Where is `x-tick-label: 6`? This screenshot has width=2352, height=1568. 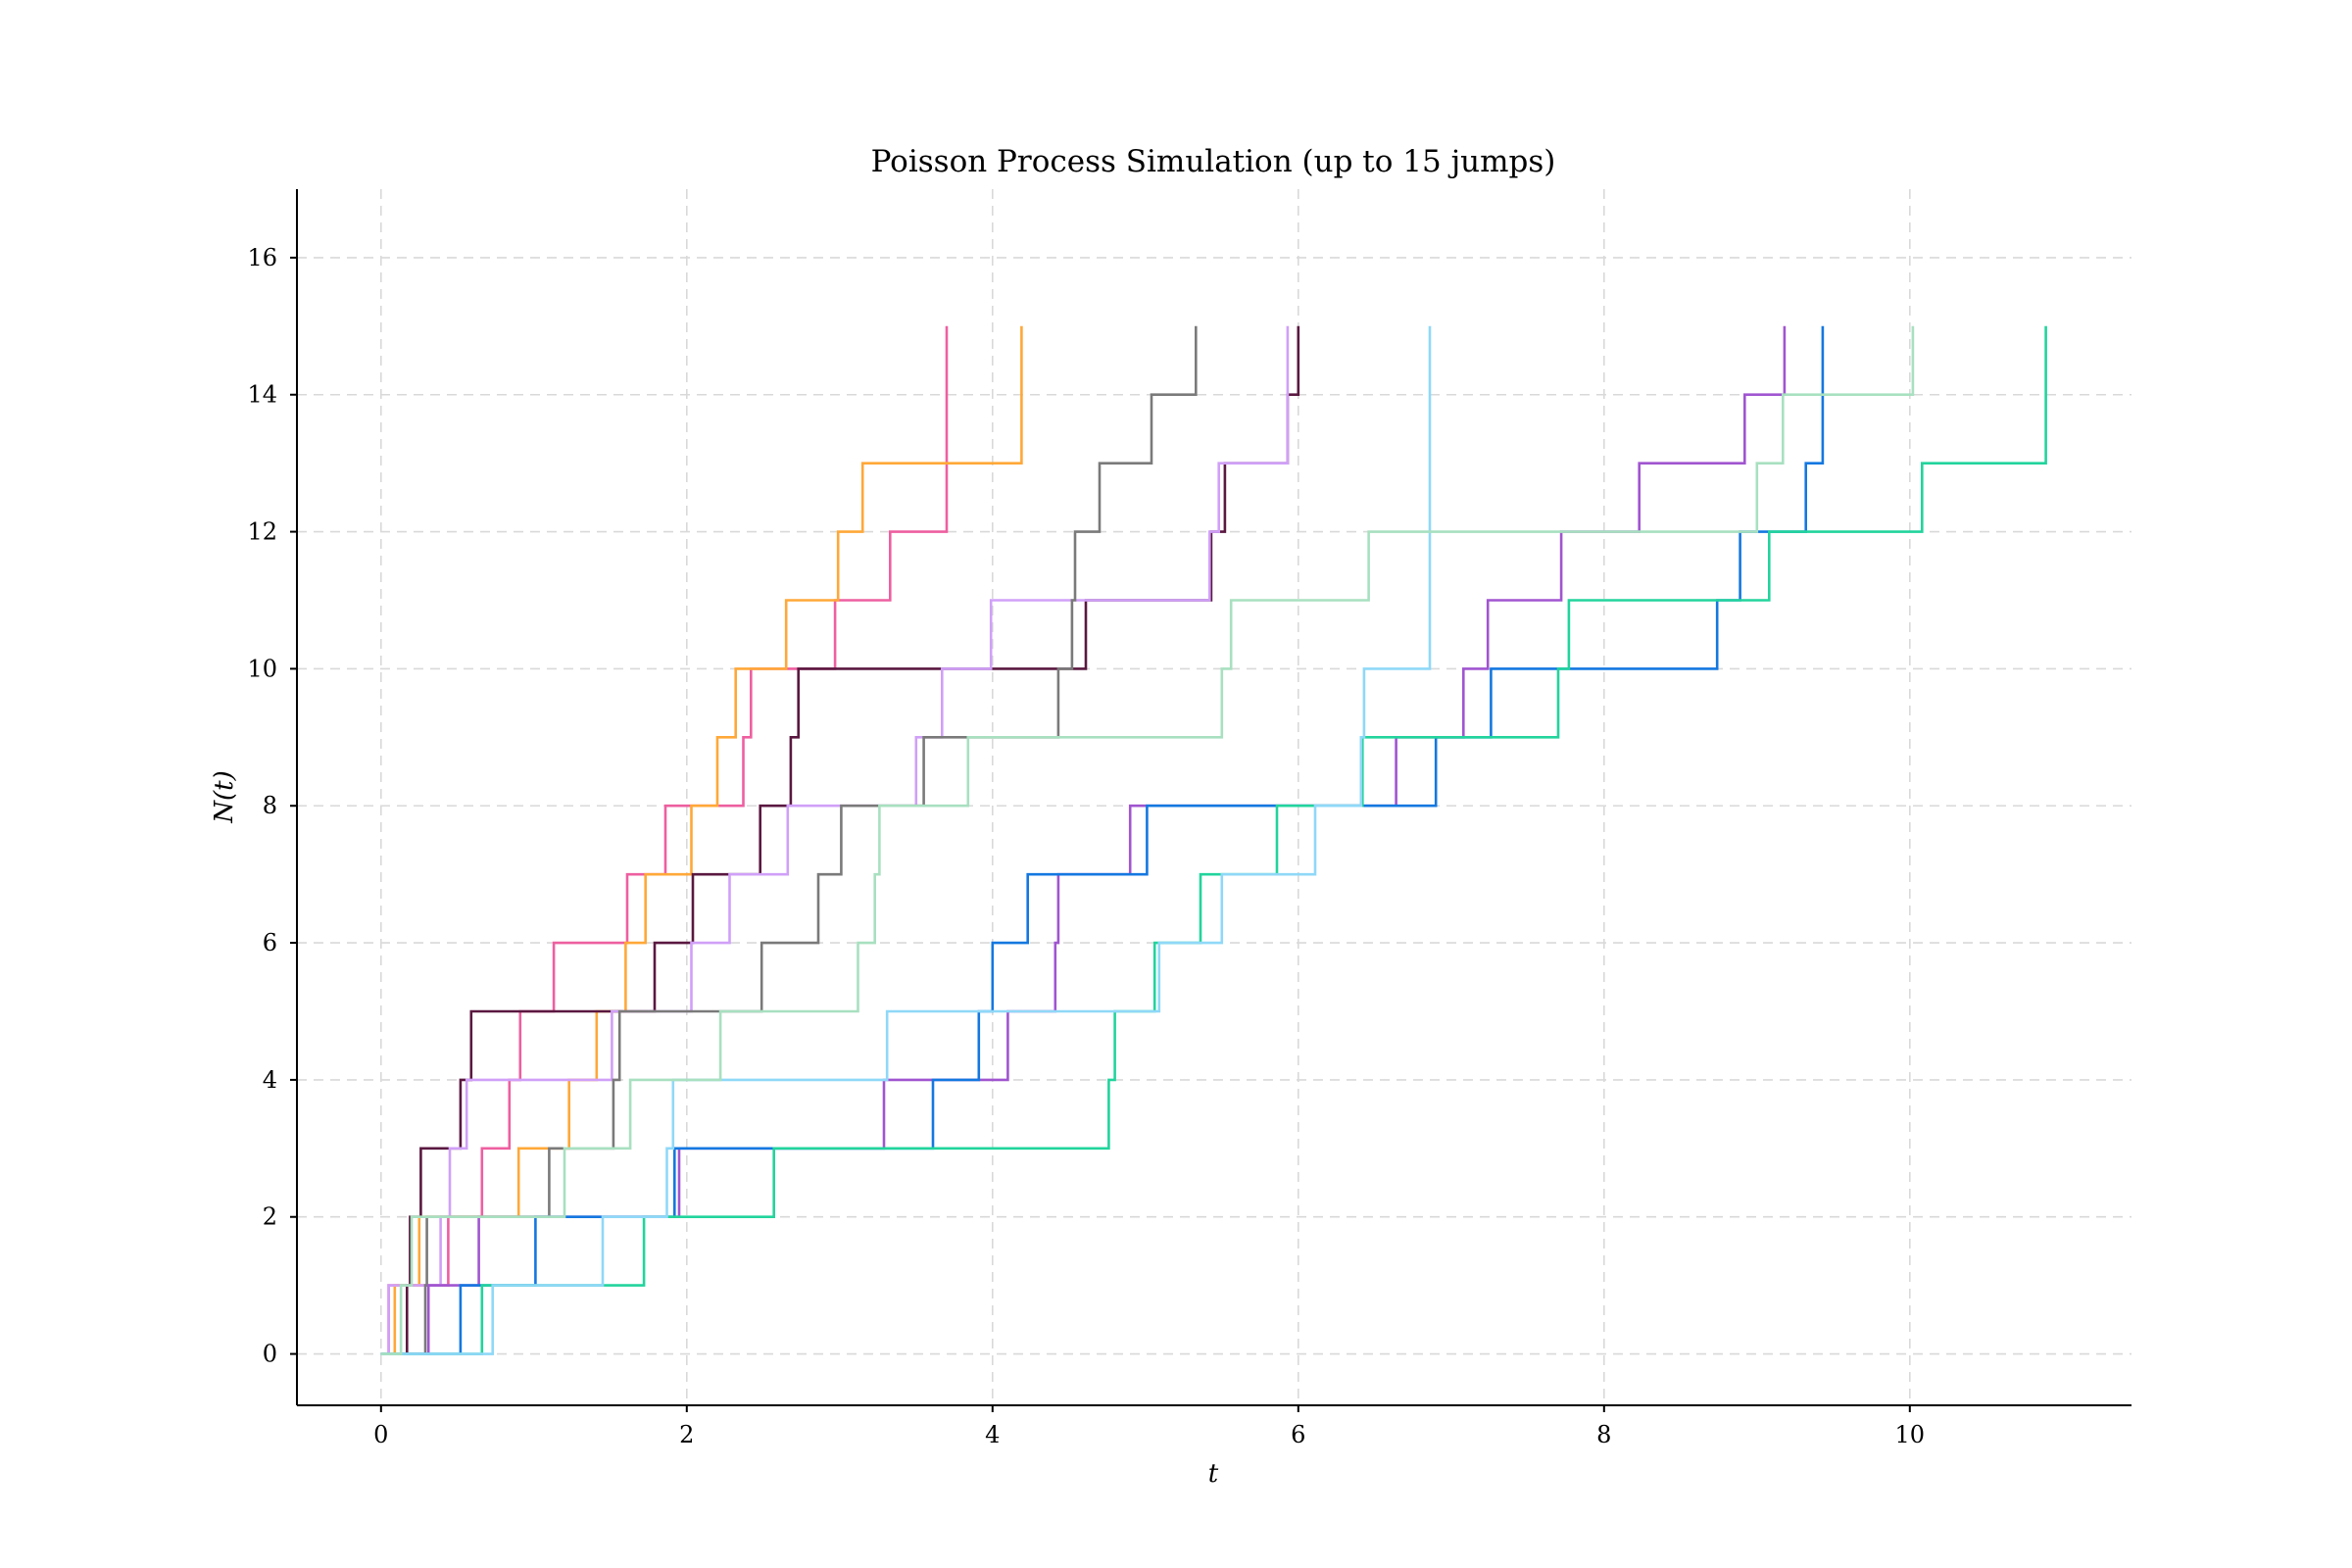 x-tick-label: 6 is located at coordinates (1298, 1434).